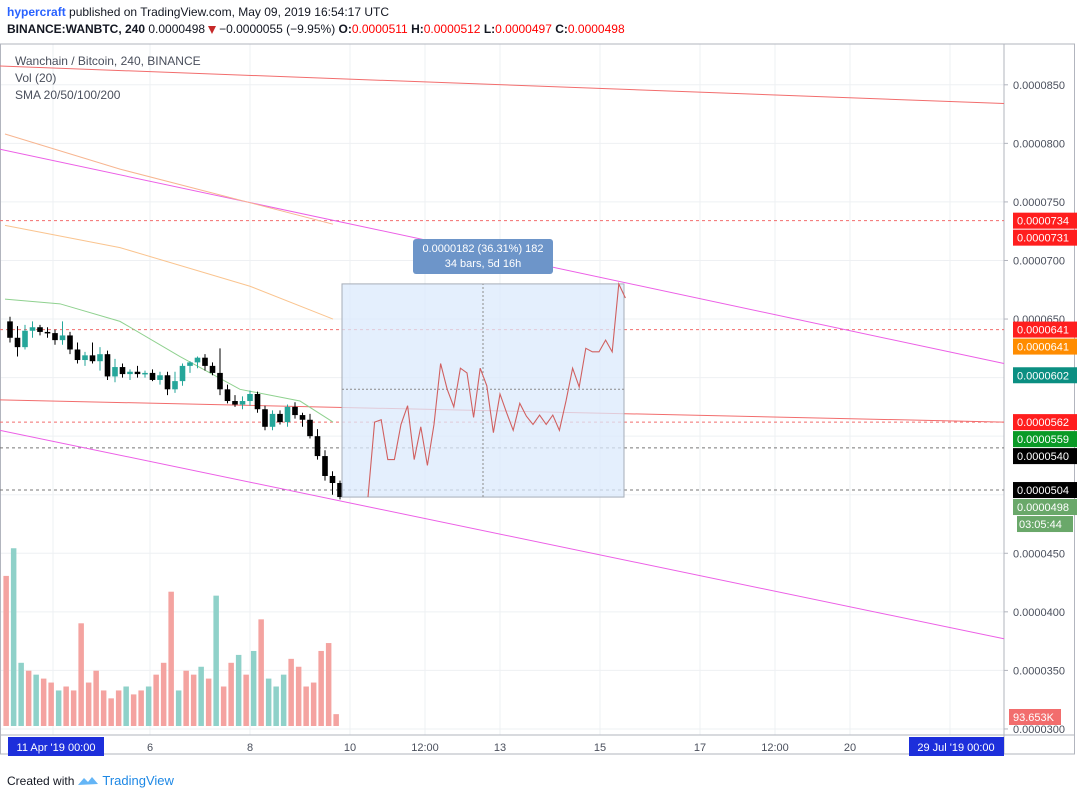 The width and height of the screenshot is (1080, 798). What do you see at coordinates (1043, 376) in the screenshot?
I see `price-label-text: 0.0000602` at bounding box center [1043, 376].